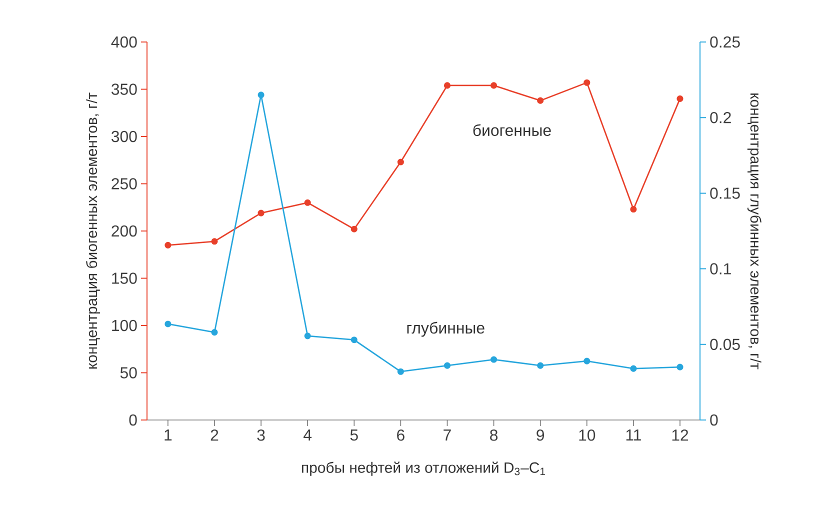 The height and width of the screenshot is (525, 822). Describe the element at coordinates (445, 329) in the screenshot. I see `series-label: глубинные` at that location.